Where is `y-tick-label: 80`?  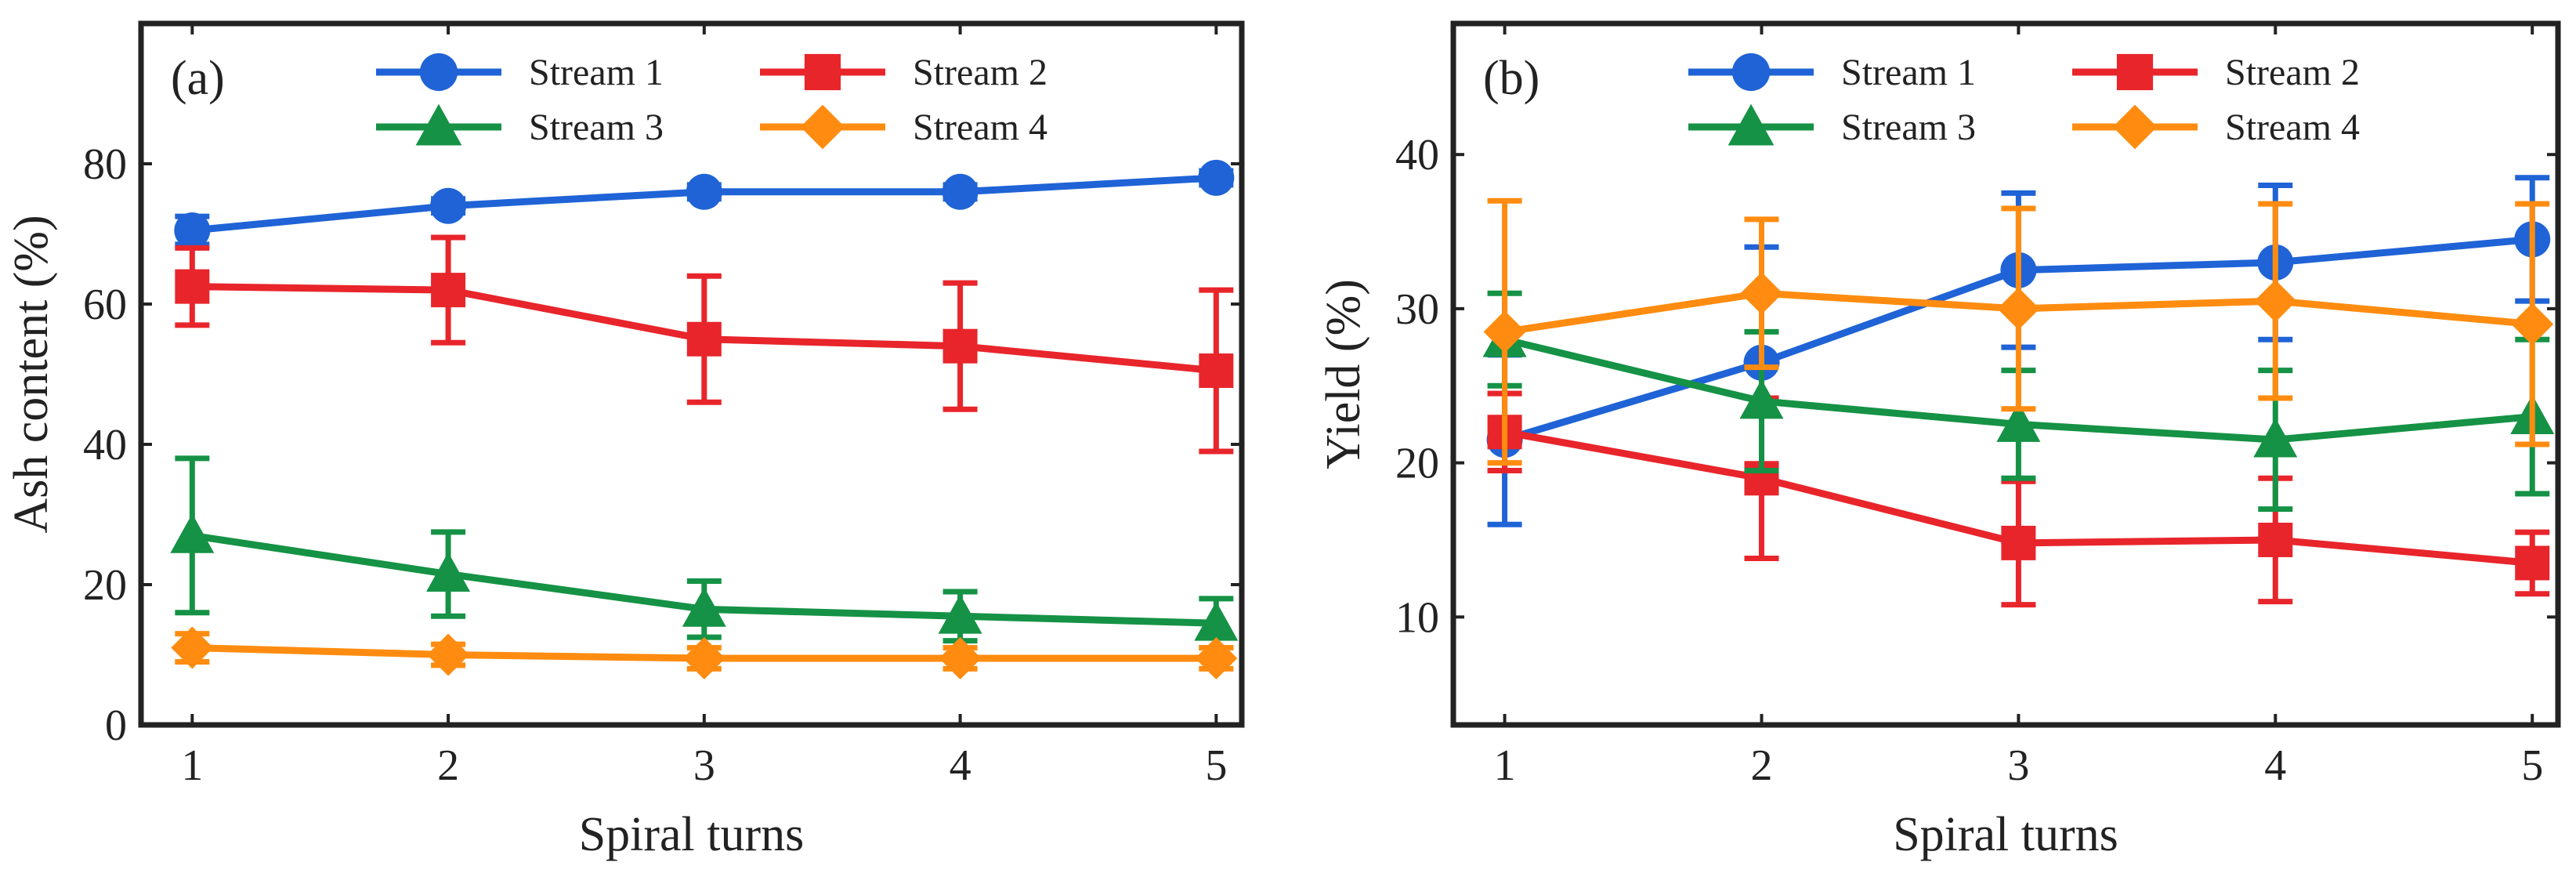
y-tick-label: 80 is located at coordinates (105, 164).